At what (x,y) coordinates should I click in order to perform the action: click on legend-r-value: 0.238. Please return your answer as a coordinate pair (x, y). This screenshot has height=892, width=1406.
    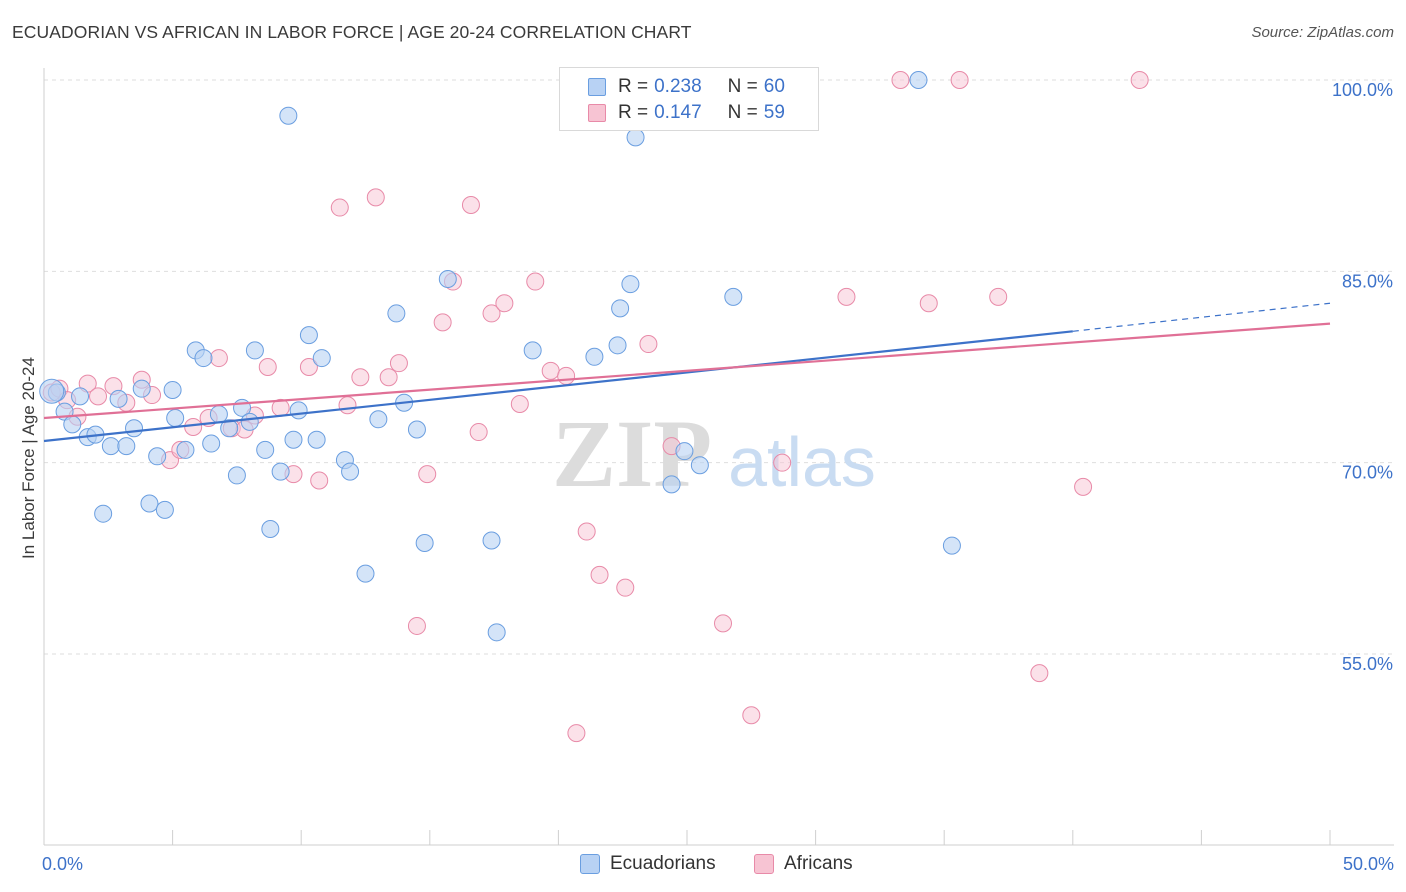
    Looking at the image, I should click on (678, 86).